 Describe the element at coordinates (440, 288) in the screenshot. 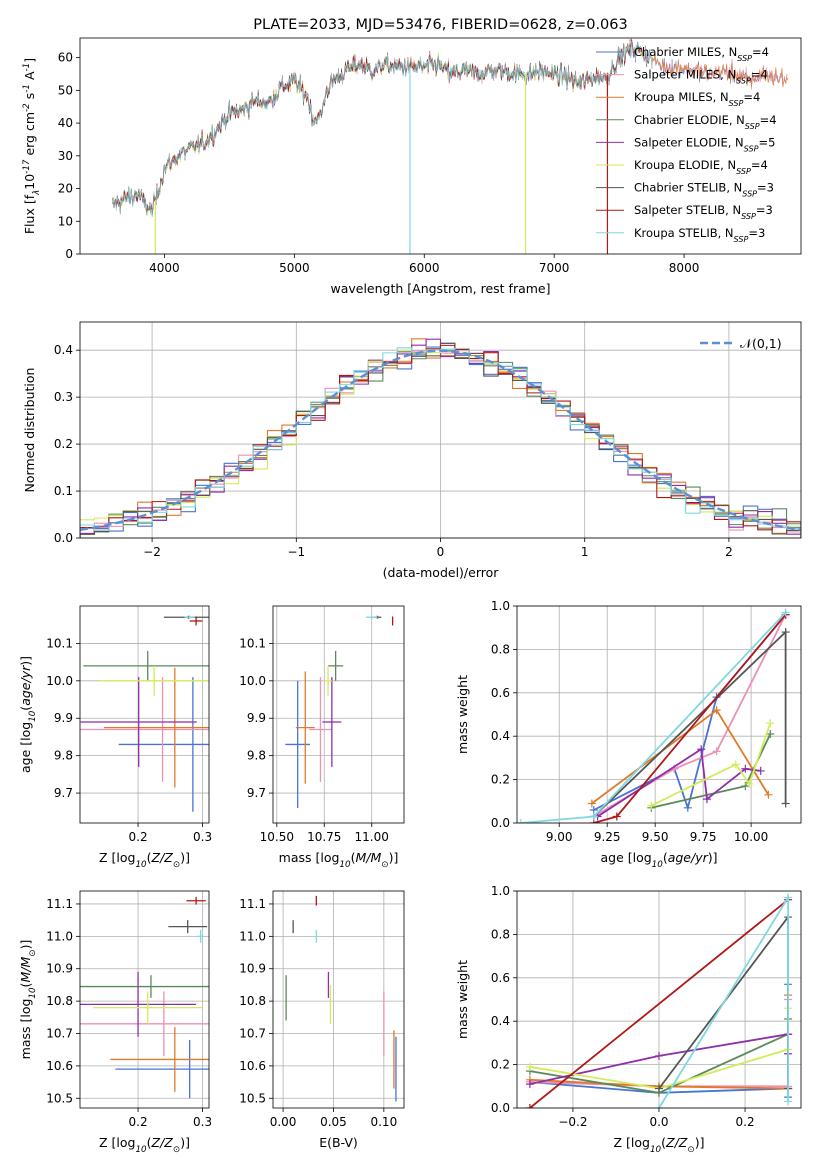

I see `x-axis-label: wavelength [Angstrom, rest frame]` at that location.